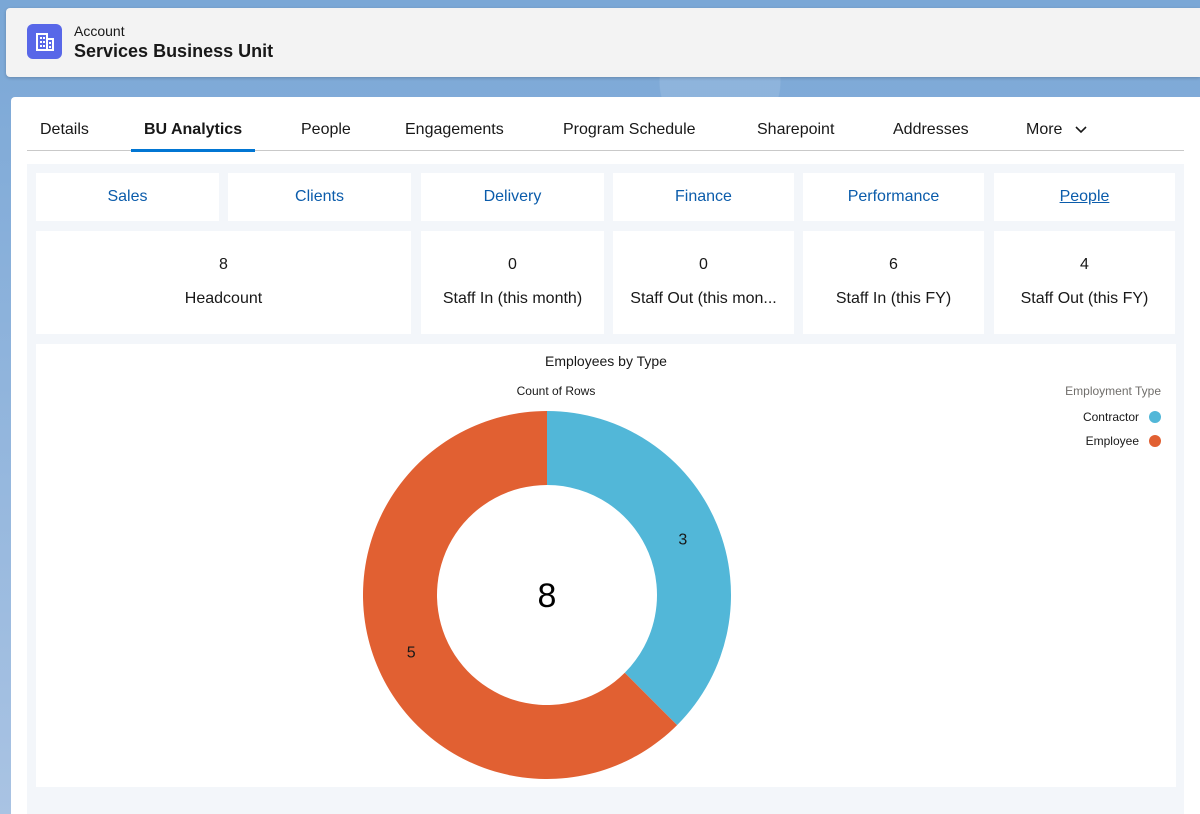 The height and width of the screenshot is (814, 1200). What do you see at coordinates (64, 129) in the screenshot?
I see `tab-details: Details` at bounding box center [64, 129].